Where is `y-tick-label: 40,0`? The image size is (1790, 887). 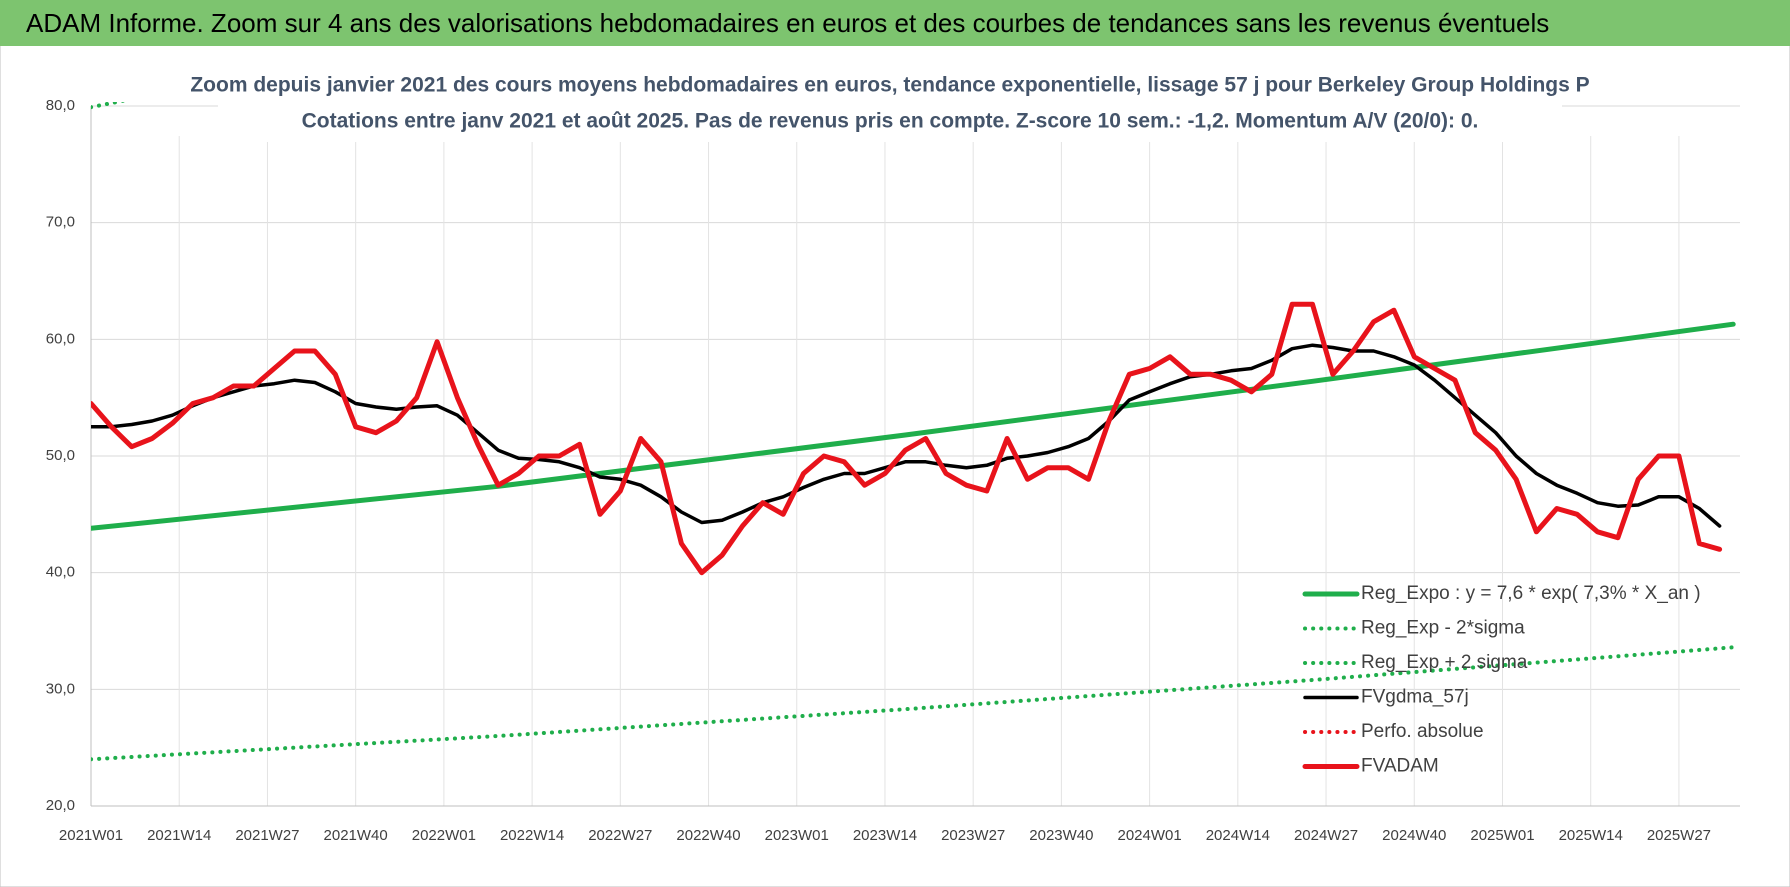
y-tick-label: 40,0 is located at coordinates (60, 572).